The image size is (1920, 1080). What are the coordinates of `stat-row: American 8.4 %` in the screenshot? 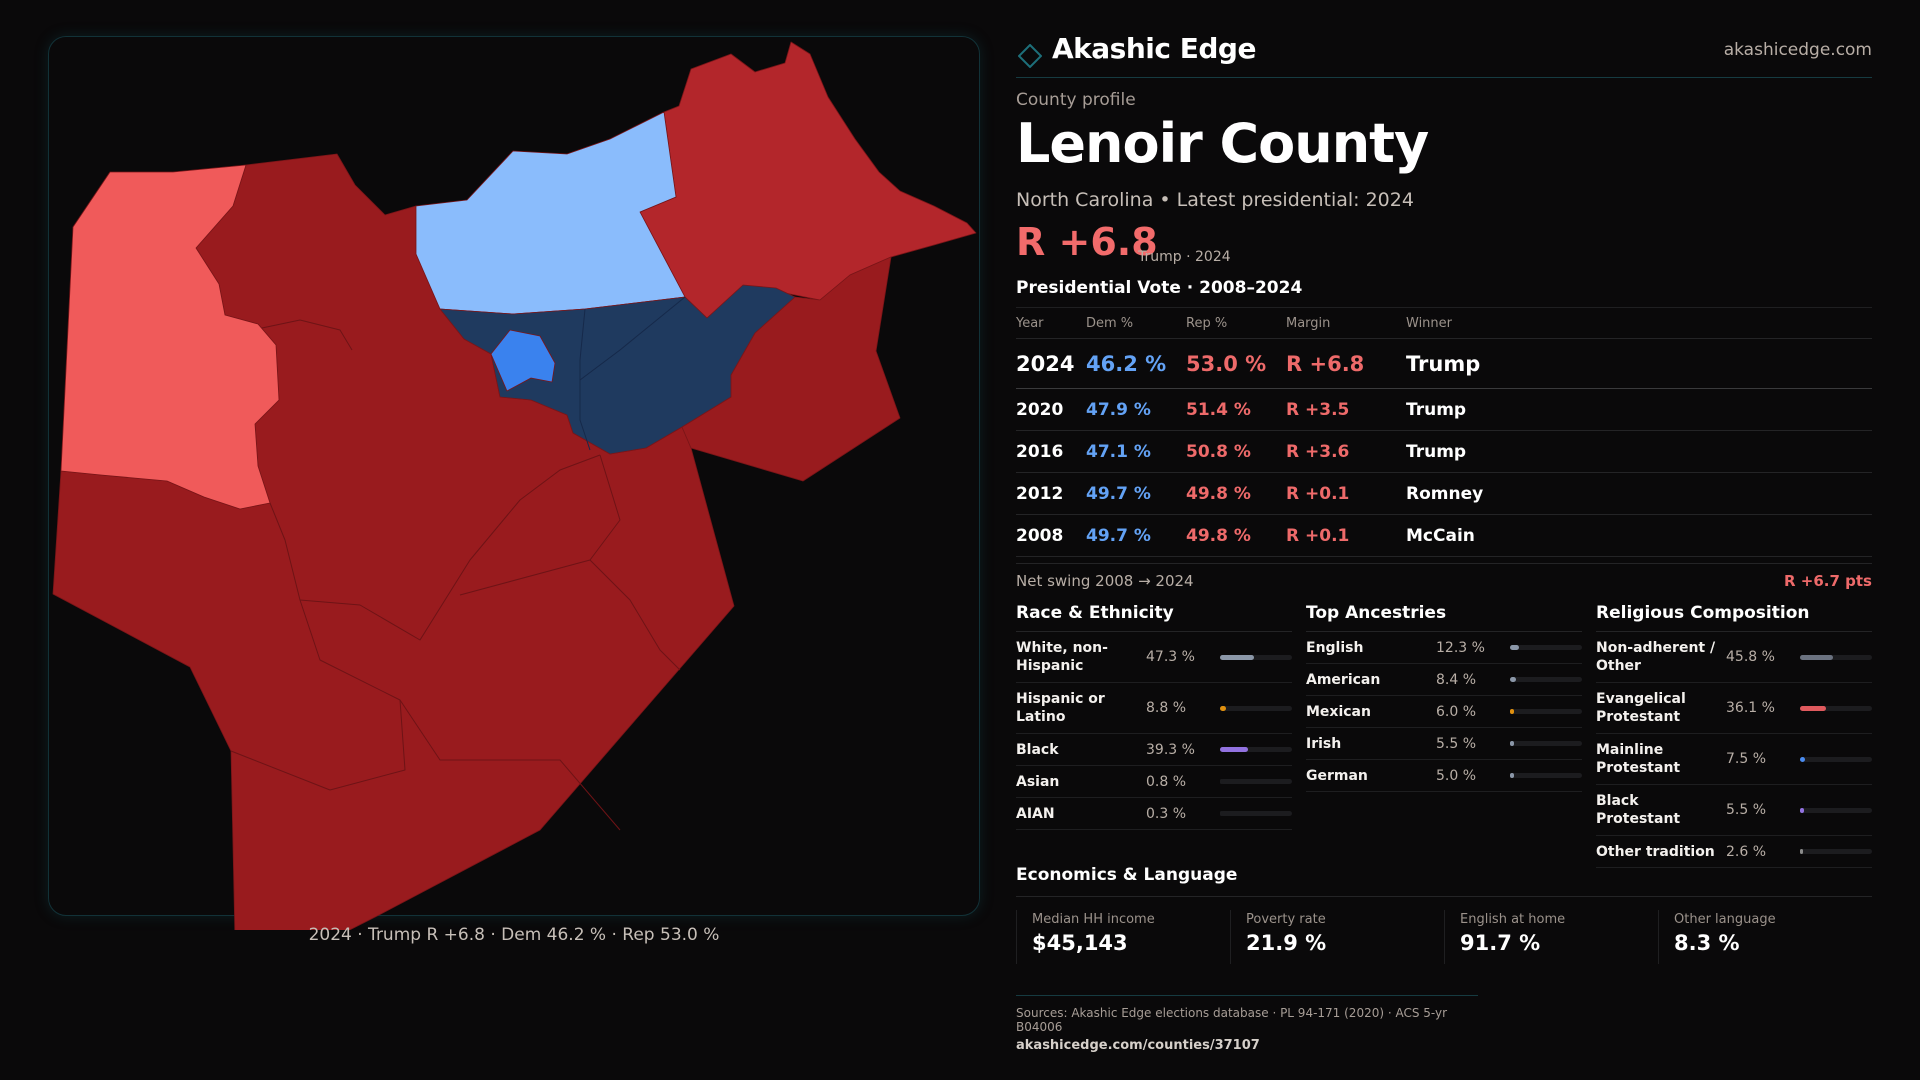 It's located at (1444, 680).